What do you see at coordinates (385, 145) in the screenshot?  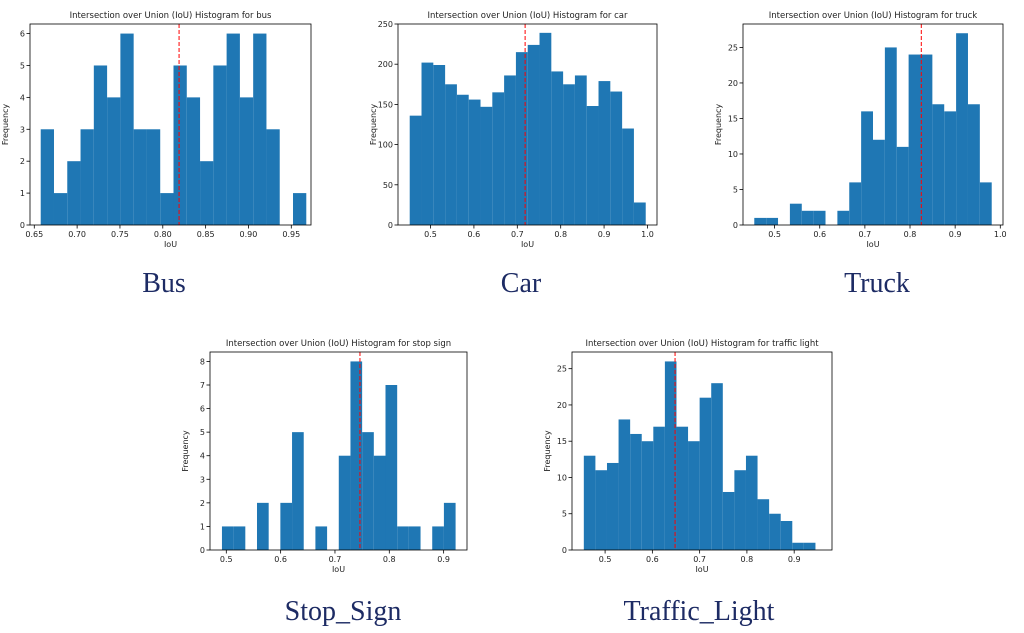 I see `y-tick-label: 100` at bounding box center [385, 145].